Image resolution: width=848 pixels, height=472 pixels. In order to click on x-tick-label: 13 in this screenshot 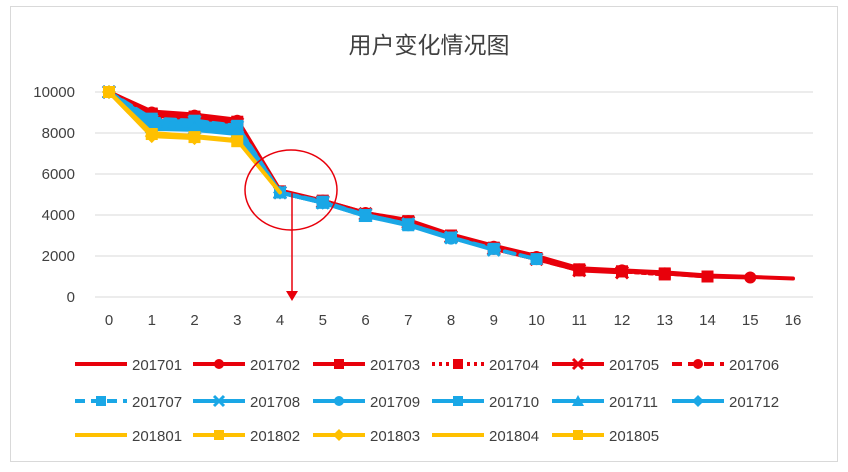, I will do `click(664, 320)`.